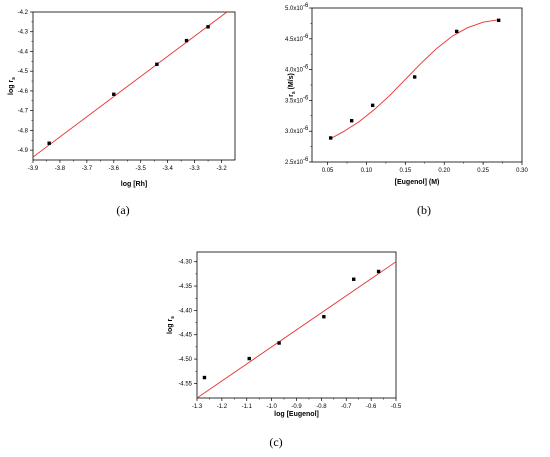 The height and width of the screenshot is (457, 550). What do you see at coordinates (23, 33) in the screenshot?
I see `y-tick-label: -4.3` at bounding box center [23, 33].